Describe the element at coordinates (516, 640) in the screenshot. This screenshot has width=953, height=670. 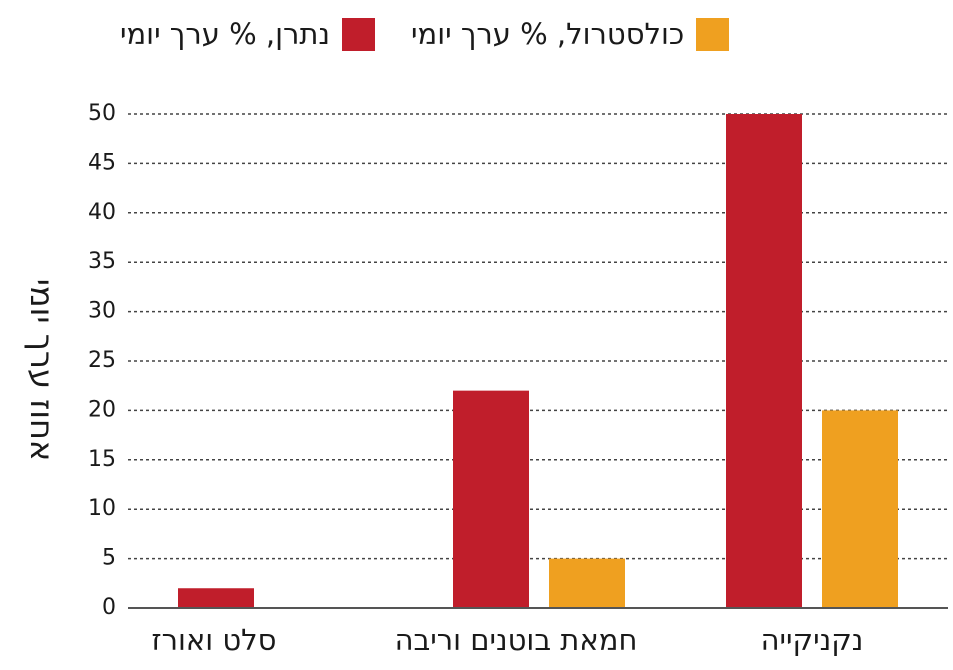
I see `x-tick-label: חמאת בוטנים וריבה` at that location.